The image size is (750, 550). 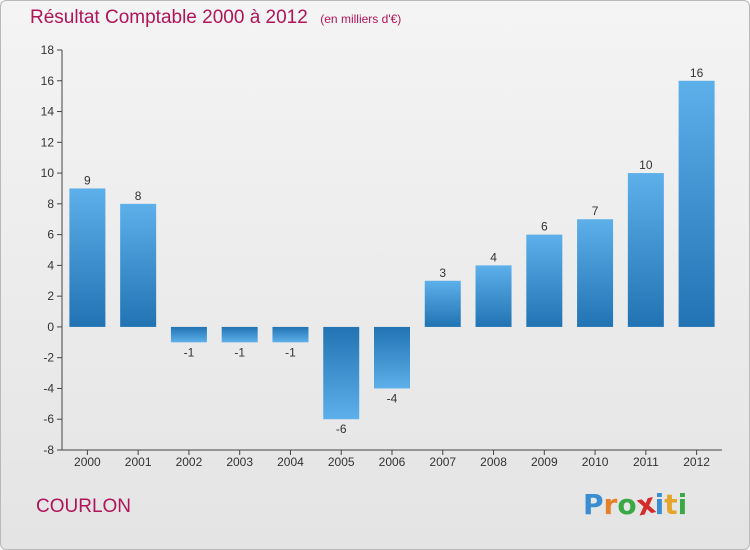 What do you see at coordinates (392, 398) in the screenshot?
I see `value-label-2006: -4` at bounding box center [392, 398].